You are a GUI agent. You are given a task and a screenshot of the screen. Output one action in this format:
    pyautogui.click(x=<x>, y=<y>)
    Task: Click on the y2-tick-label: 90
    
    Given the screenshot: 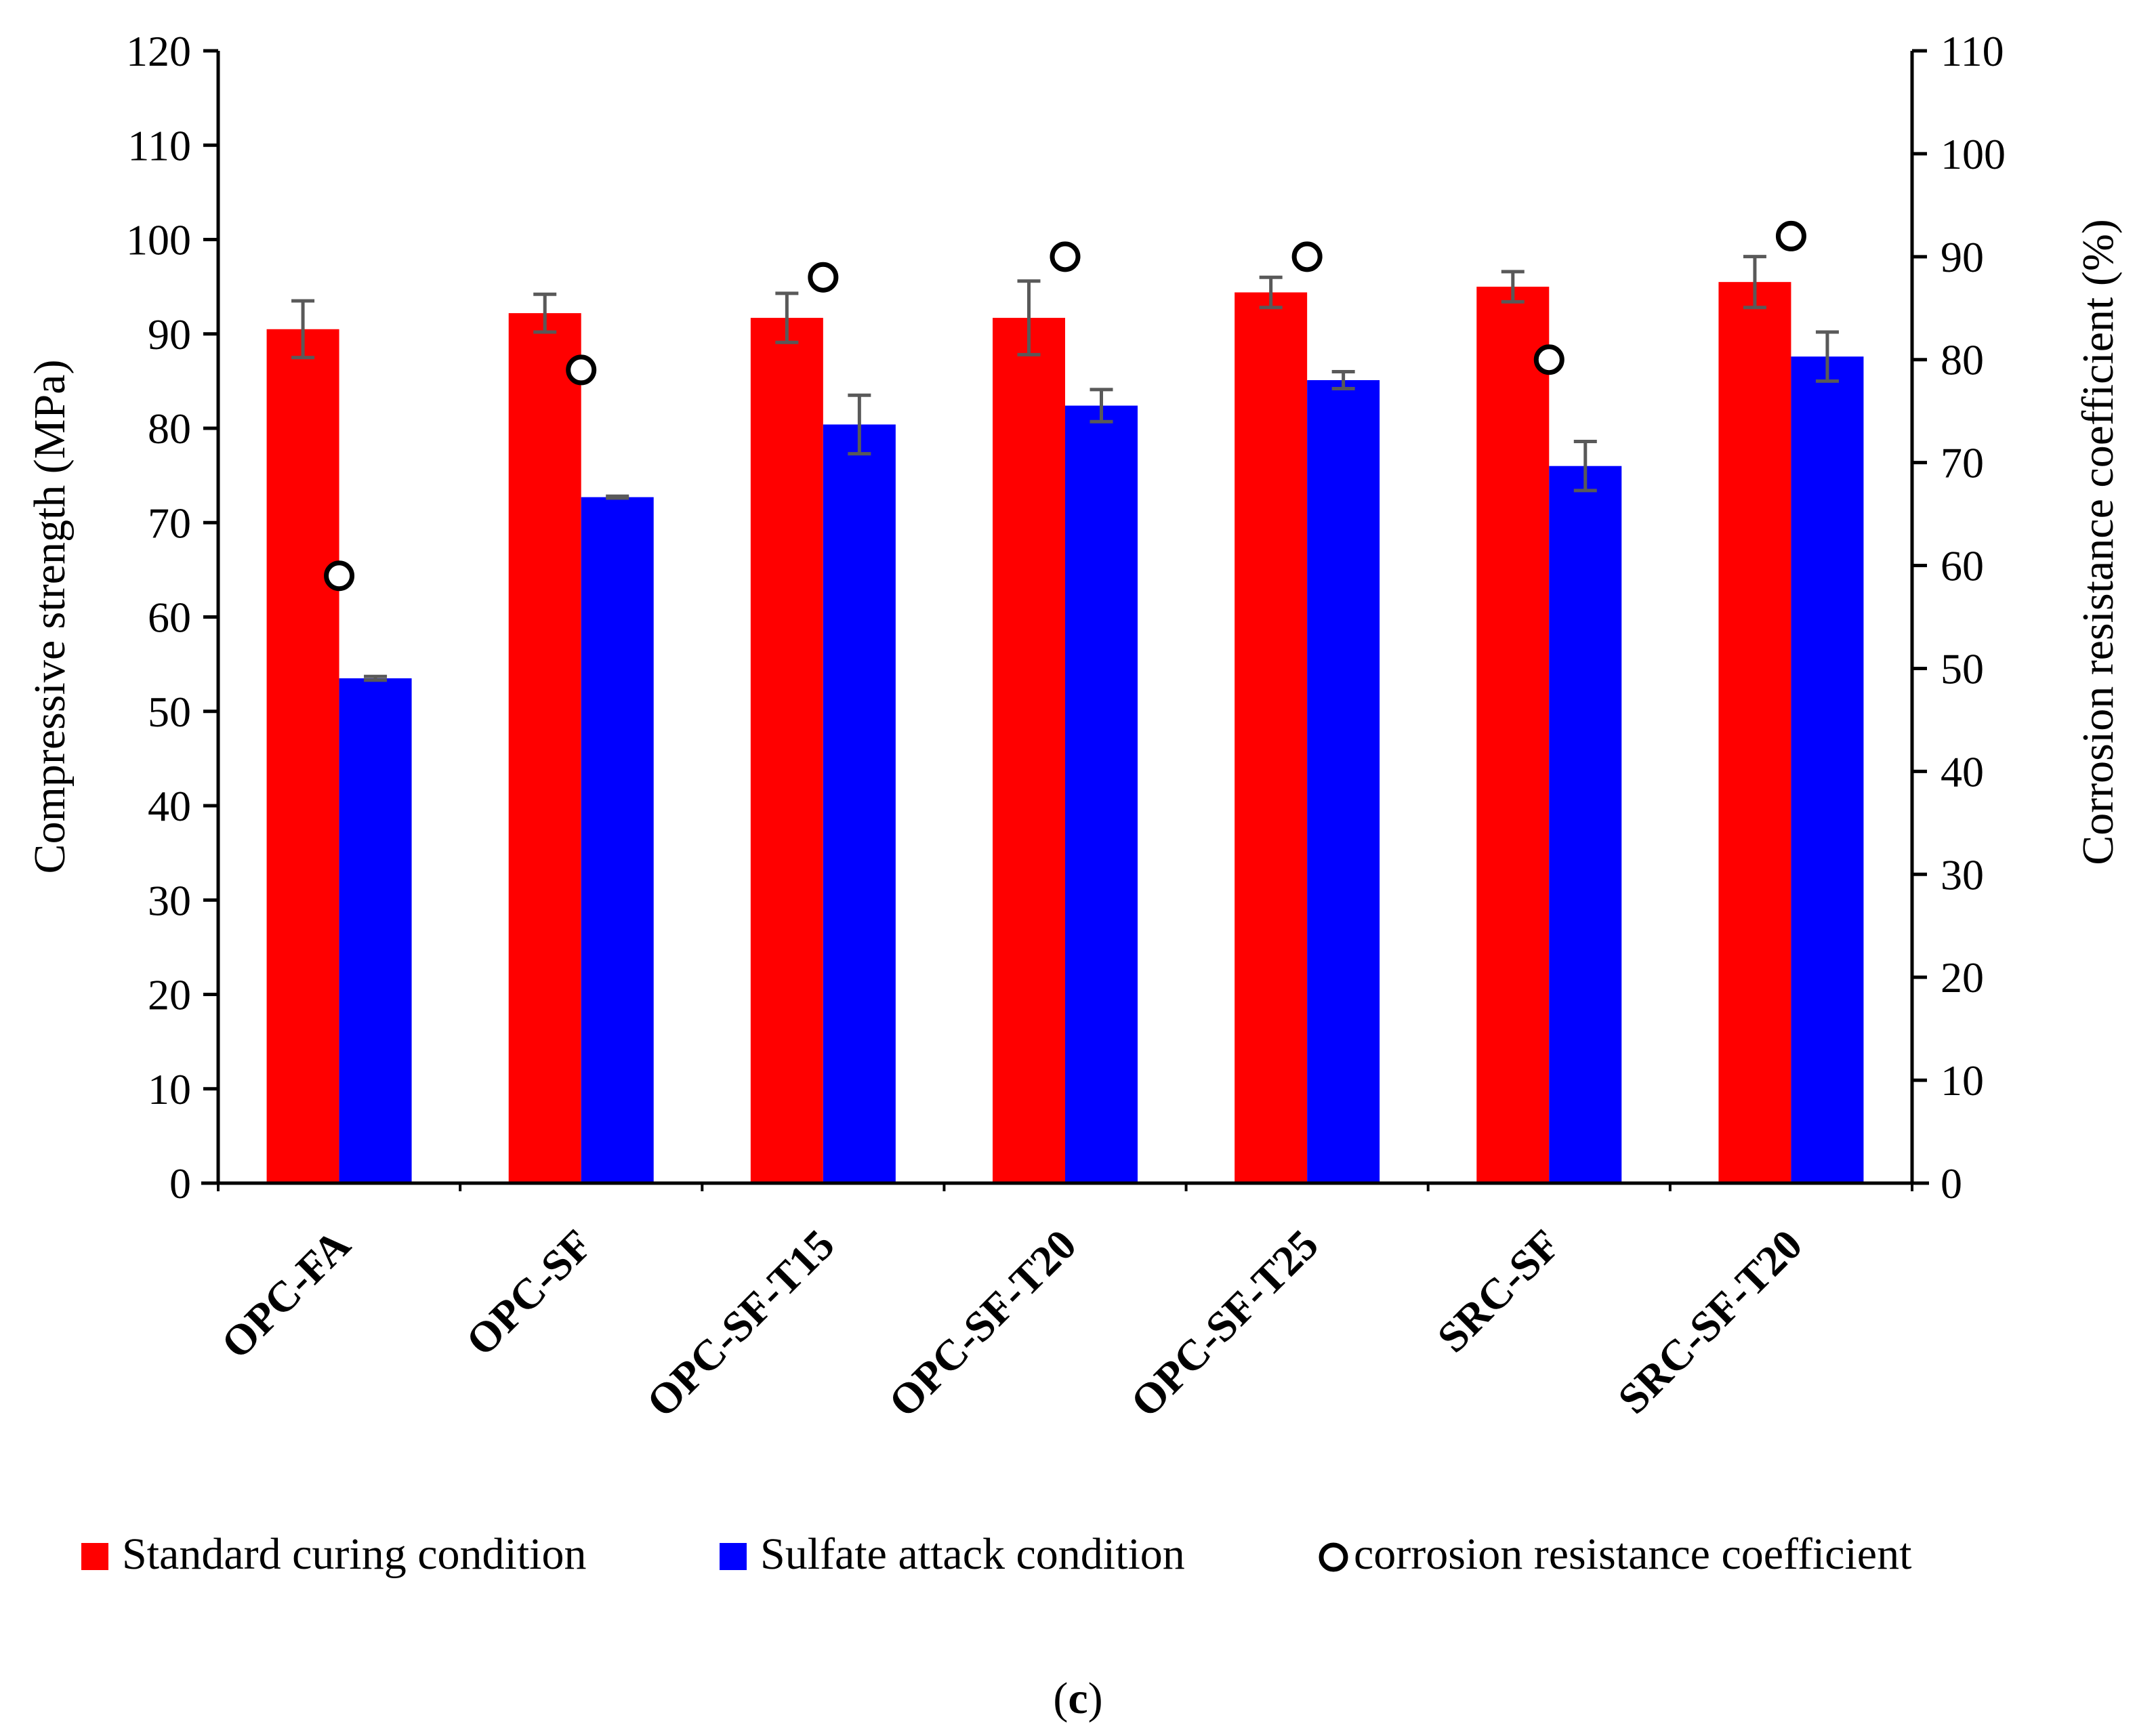 What is the action you would take?
    pyautogui.click(x=1962, y=257)
    